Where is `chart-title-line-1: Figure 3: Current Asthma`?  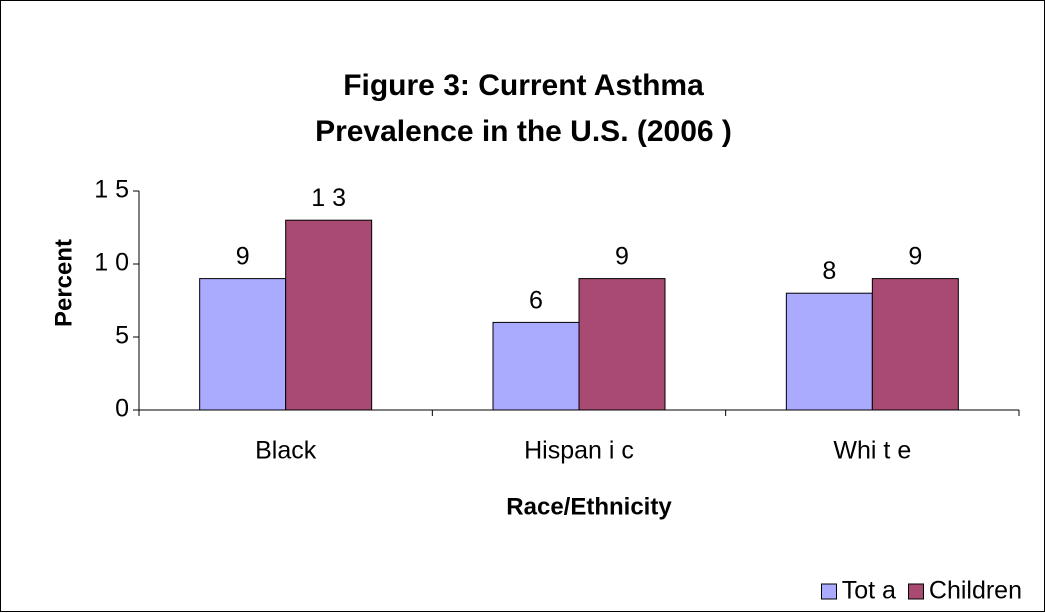 chart-title-line-1: Figure 3: Current Asthma is located at coordinates (523, 85).